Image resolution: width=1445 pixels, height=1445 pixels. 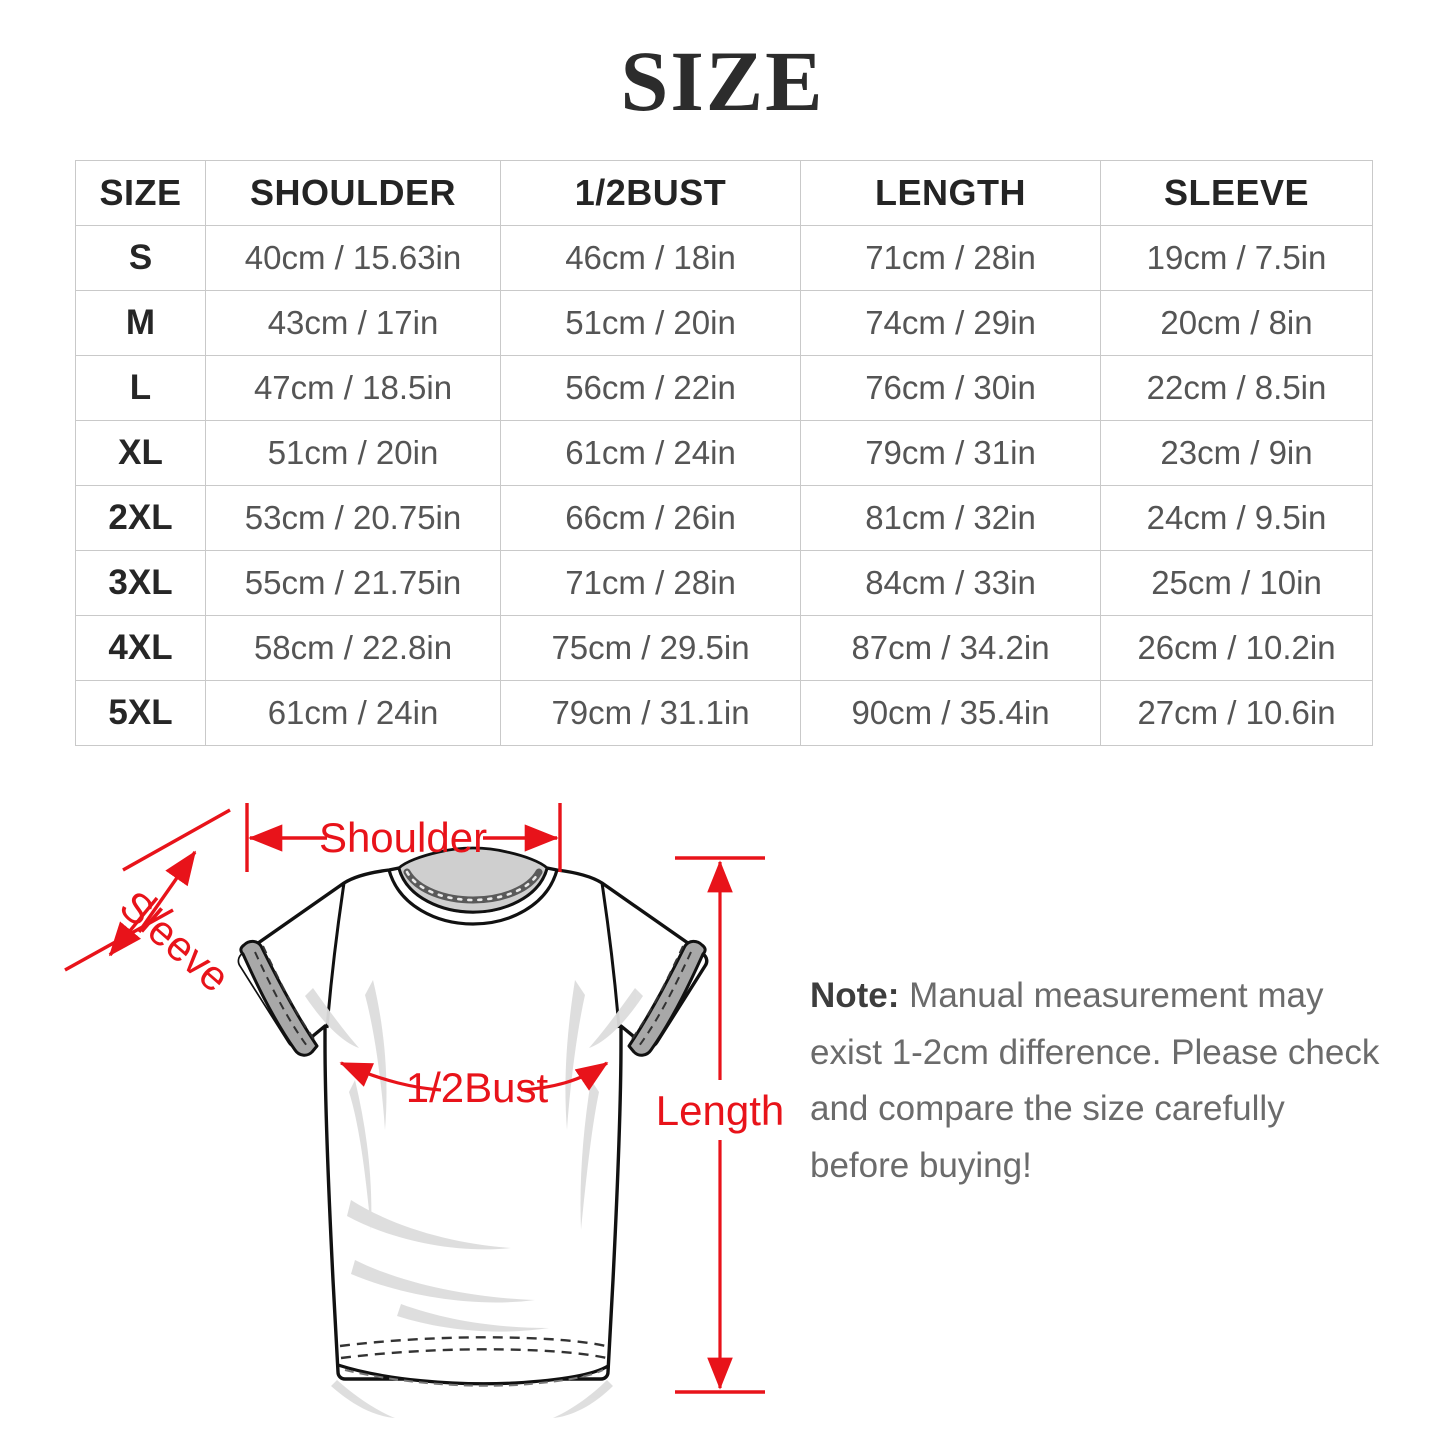 What do you see at coordinates (1236, 518) in the screenshot?
I see `cell-sleeve: 24cm / 9.5in` at bounding box center [1236, 518].